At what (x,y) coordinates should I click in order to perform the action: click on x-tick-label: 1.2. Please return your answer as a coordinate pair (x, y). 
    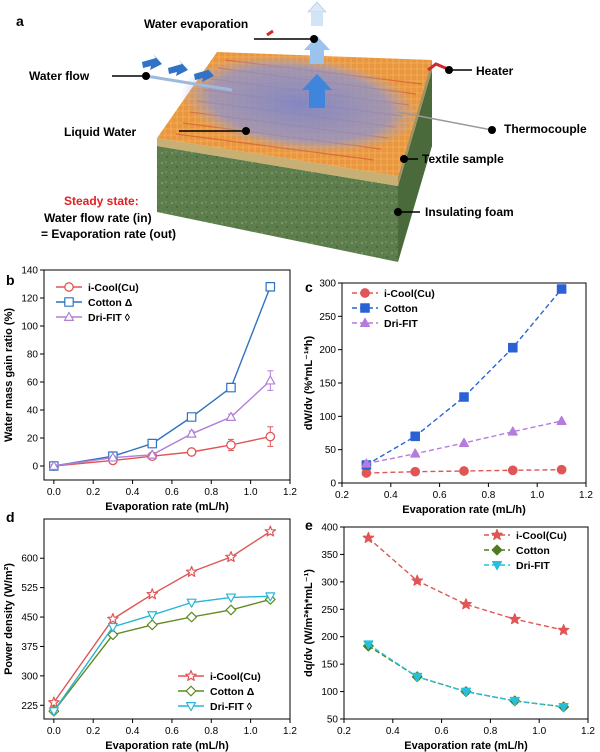
    Looking at the image, I should click on (290, 731).